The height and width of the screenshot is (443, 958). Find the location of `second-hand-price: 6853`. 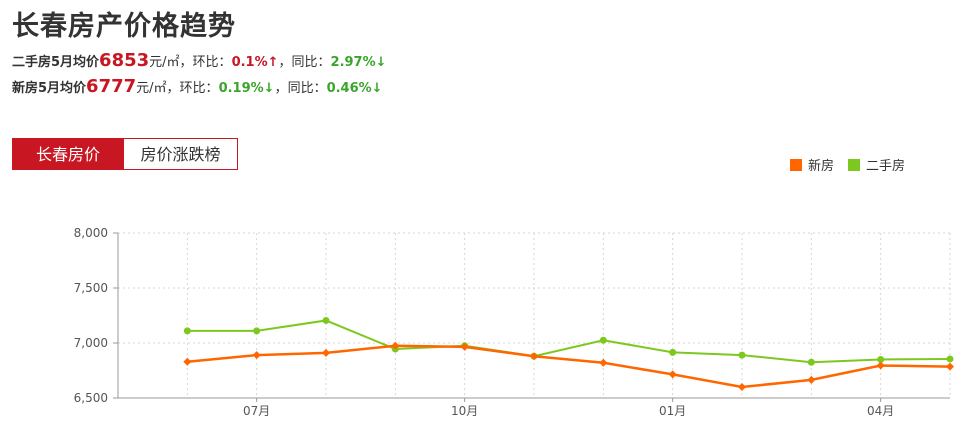

second-hand-price: 6853 is located at coordinates (124, 60).